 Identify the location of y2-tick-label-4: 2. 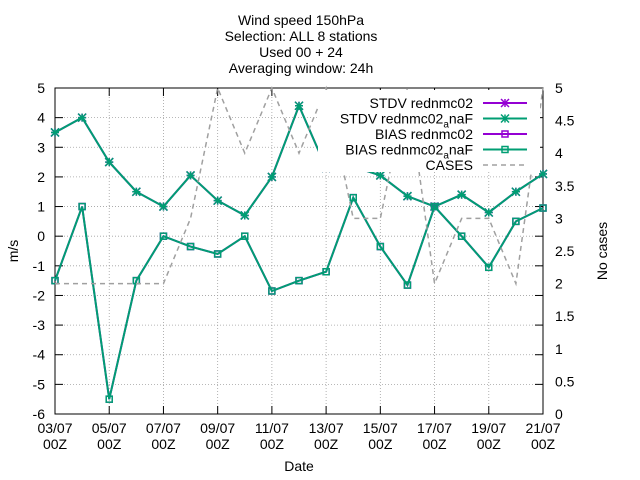
(559, 284).